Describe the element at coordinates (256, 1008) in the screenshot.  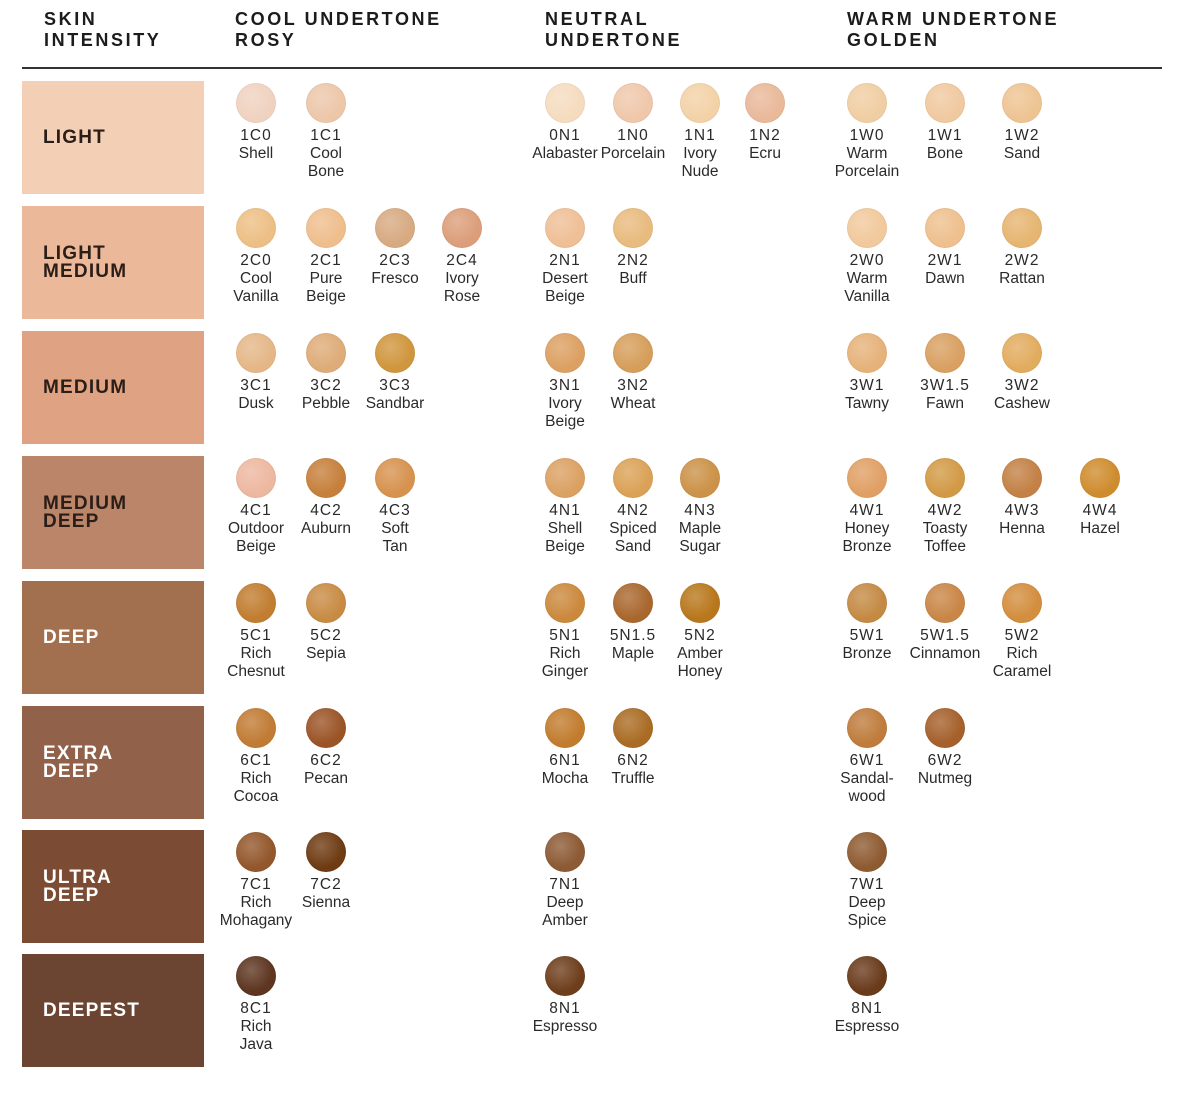
I see `shade-code: 8C1` at that location.